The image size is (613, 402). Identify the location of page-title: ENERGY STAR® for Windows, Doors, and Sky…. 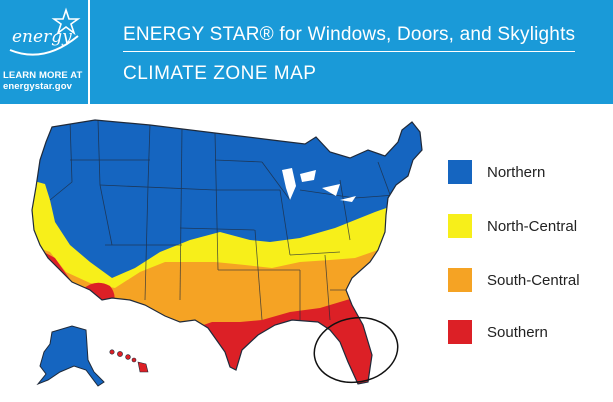
(349, 34).